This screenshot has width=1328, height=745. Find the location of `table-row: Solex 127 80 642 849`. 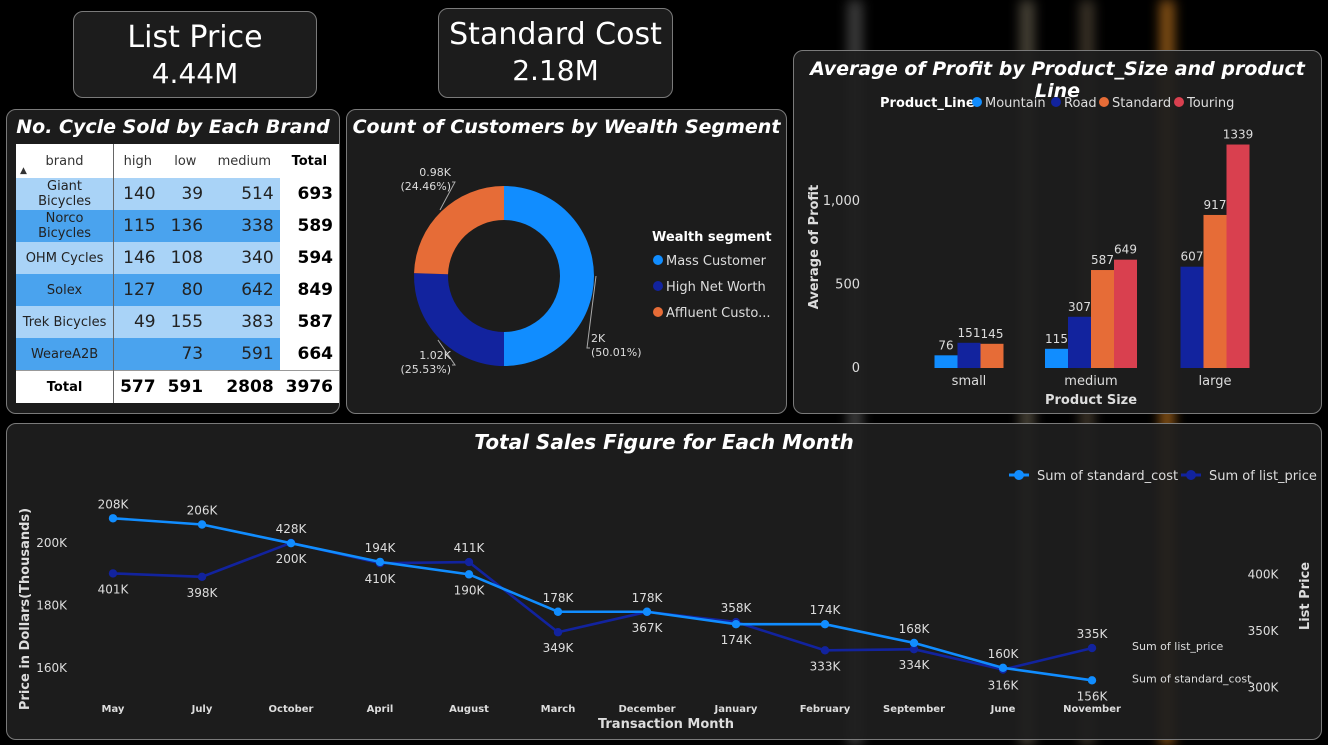

table-row: Solex 127 80 642 849 is located at coordinates (177, 290).